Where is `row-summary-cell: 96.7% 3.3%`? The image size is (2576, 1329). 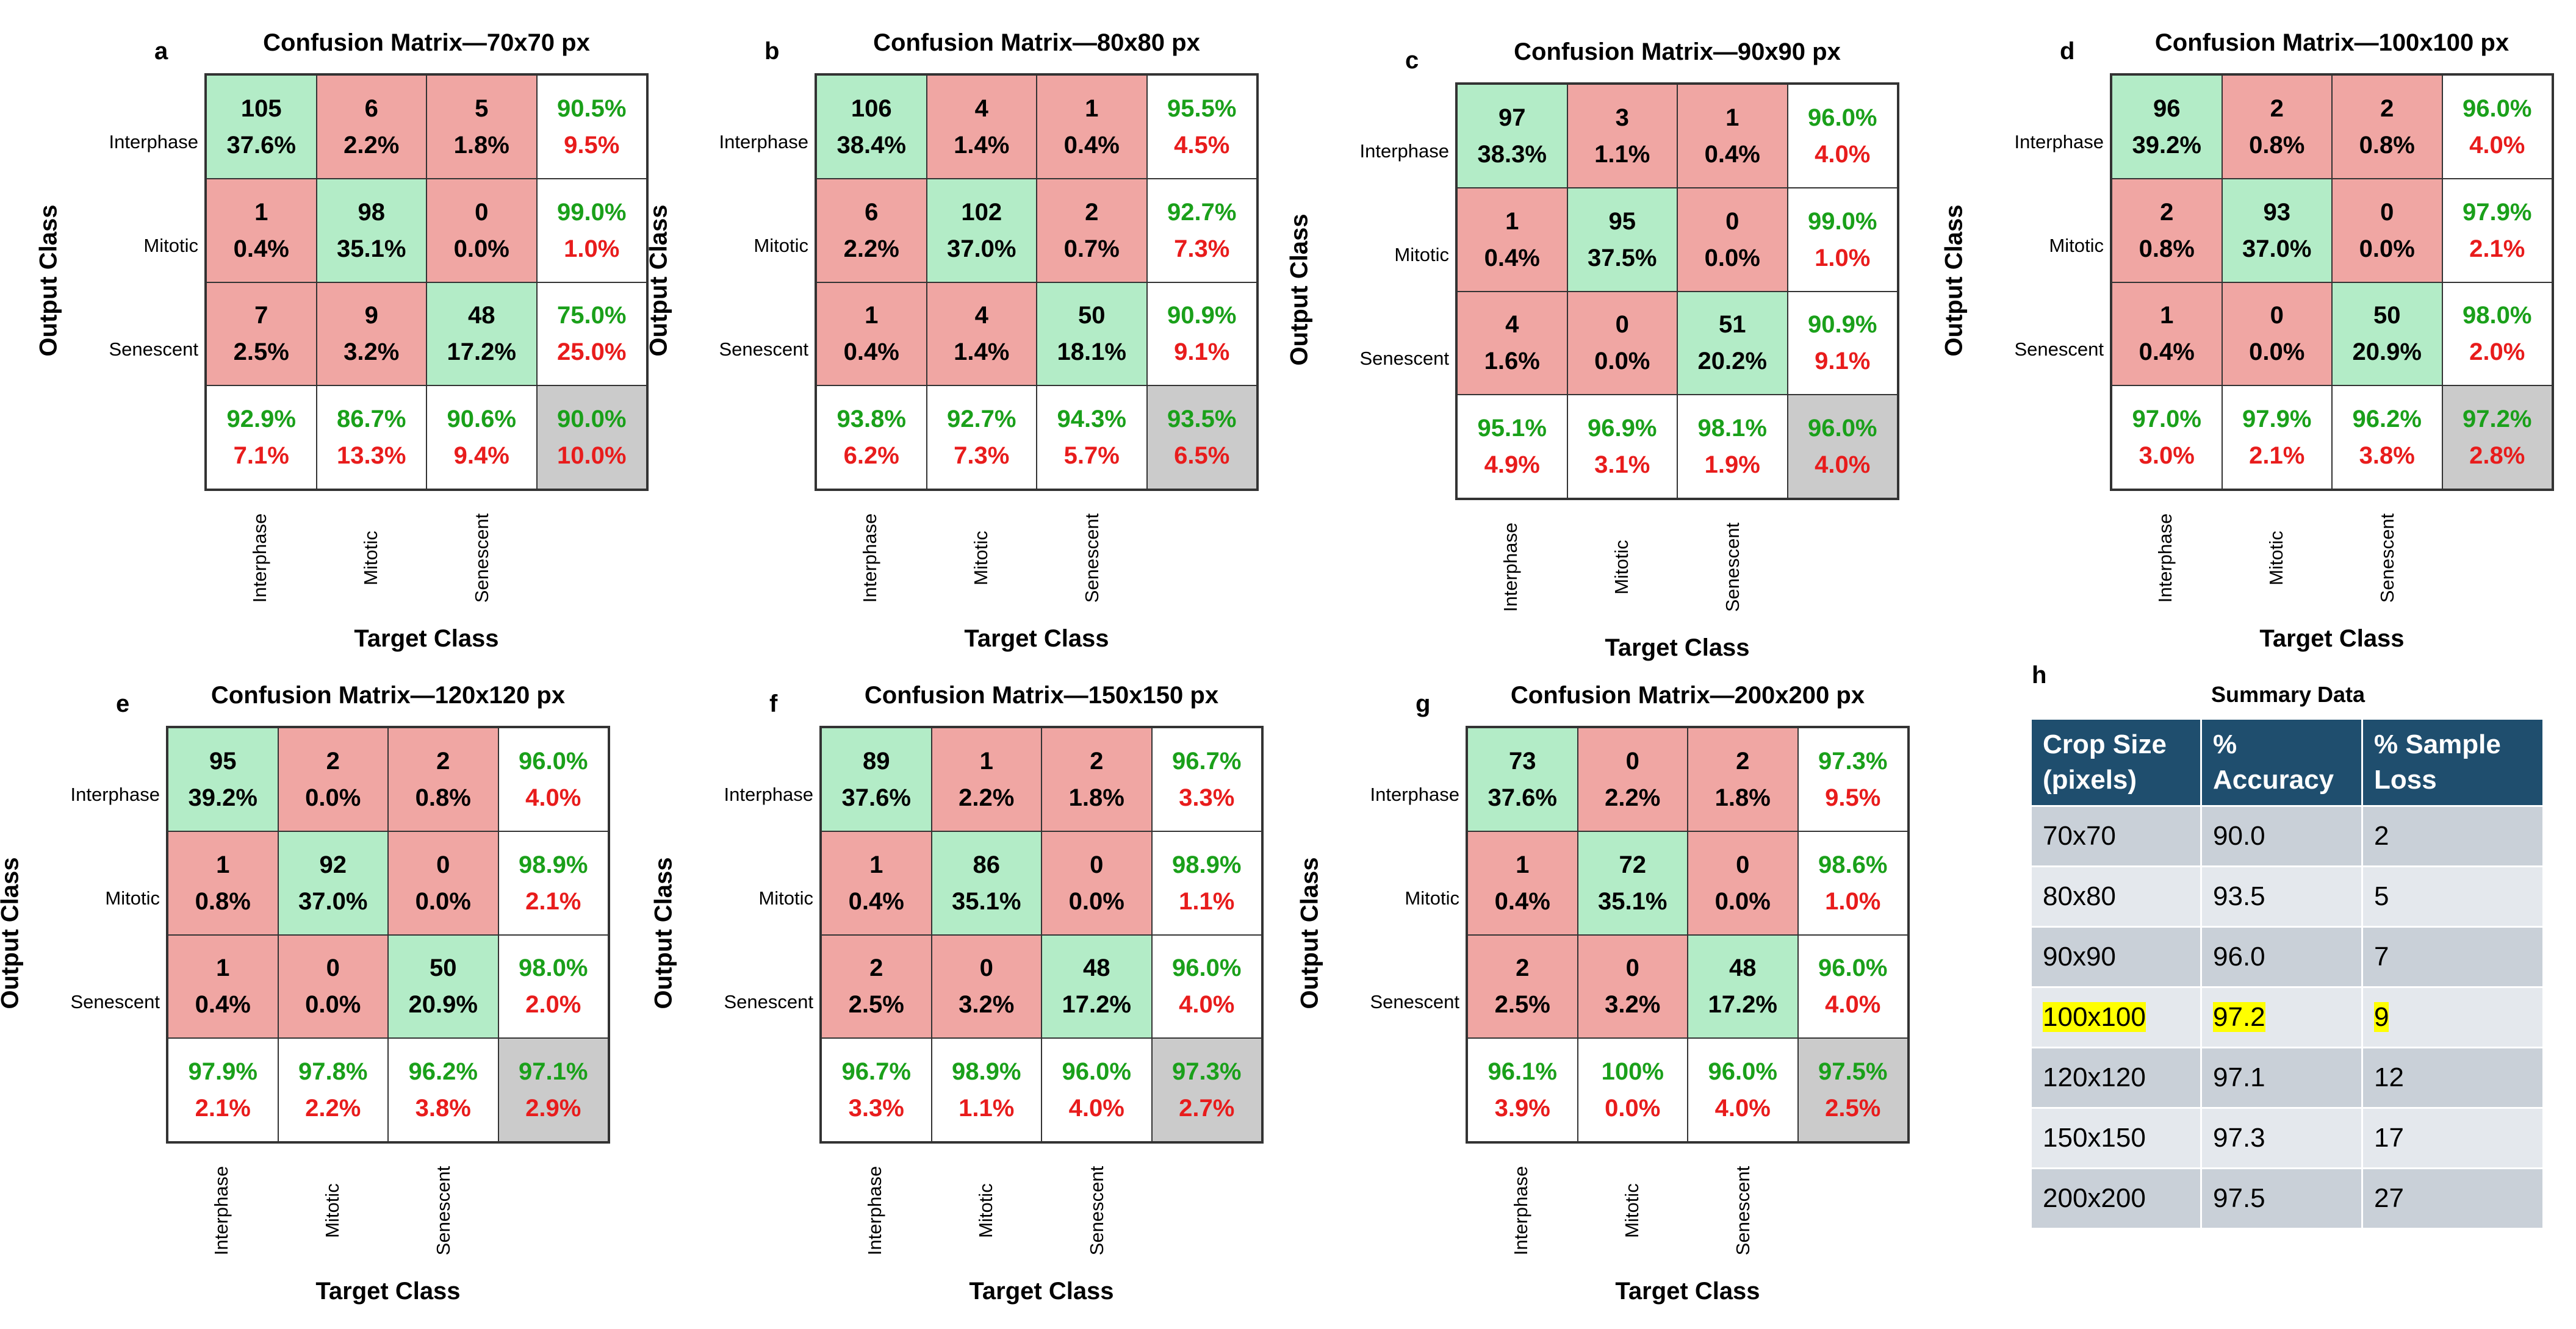
row-summary-cell: 96.7% 3.3% is located at coordinates (1206, 779).